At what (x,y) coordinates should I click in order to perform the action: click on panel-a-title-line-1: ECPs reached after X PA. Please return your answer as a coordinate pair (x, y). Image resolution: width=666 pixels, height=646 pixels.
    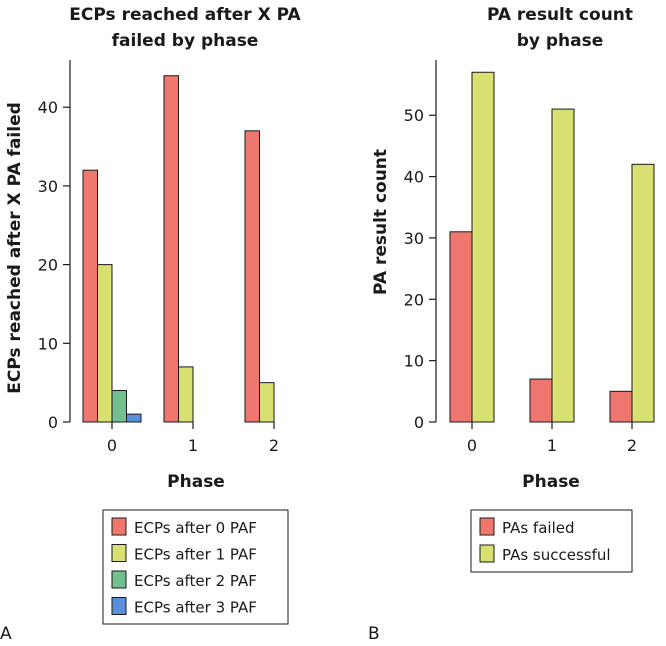
    Looking at the image, I should click on (185, 15).